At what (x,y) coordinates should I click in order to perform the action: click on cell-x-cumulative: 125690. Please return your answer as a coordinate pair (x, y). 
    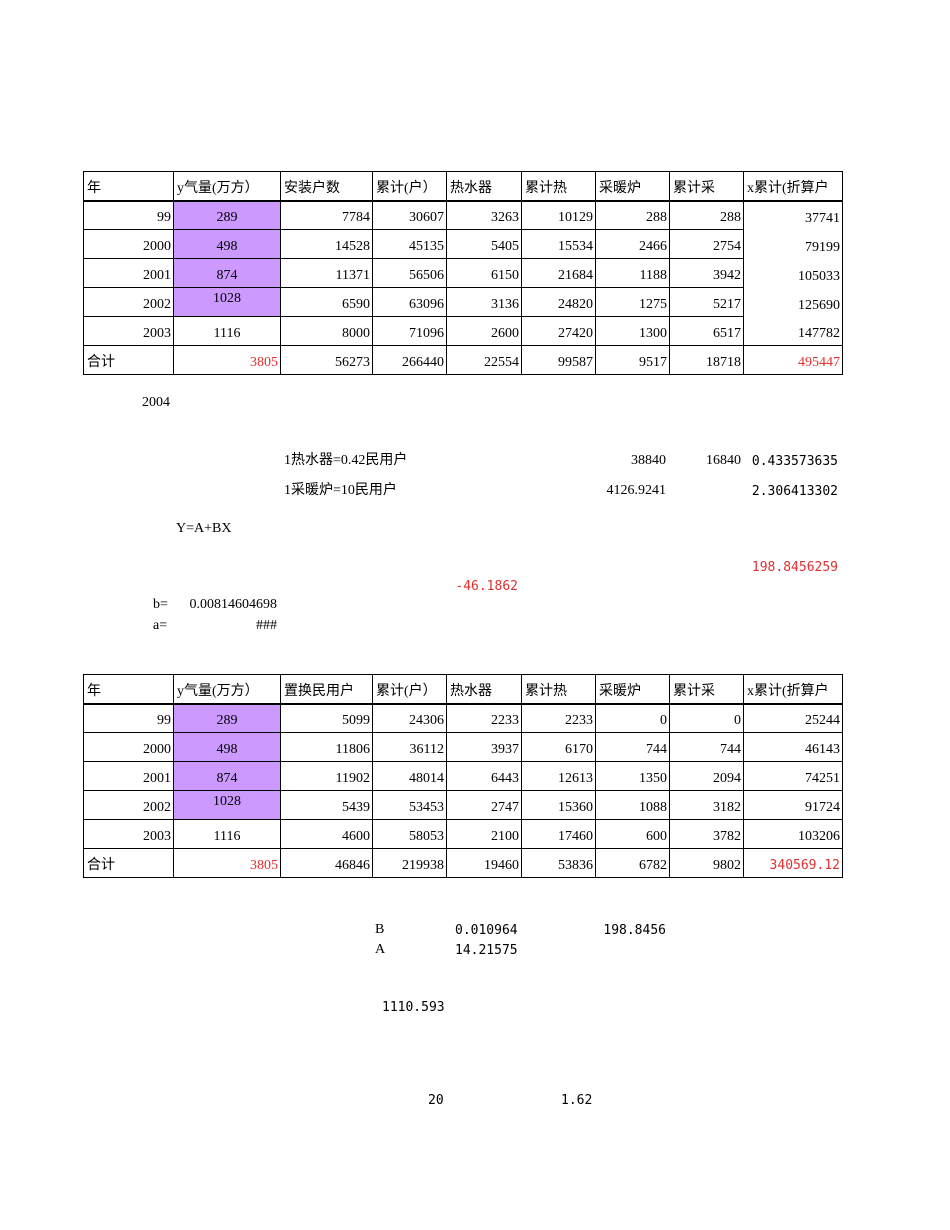
    Looking at the image, I should click on (793, 302).